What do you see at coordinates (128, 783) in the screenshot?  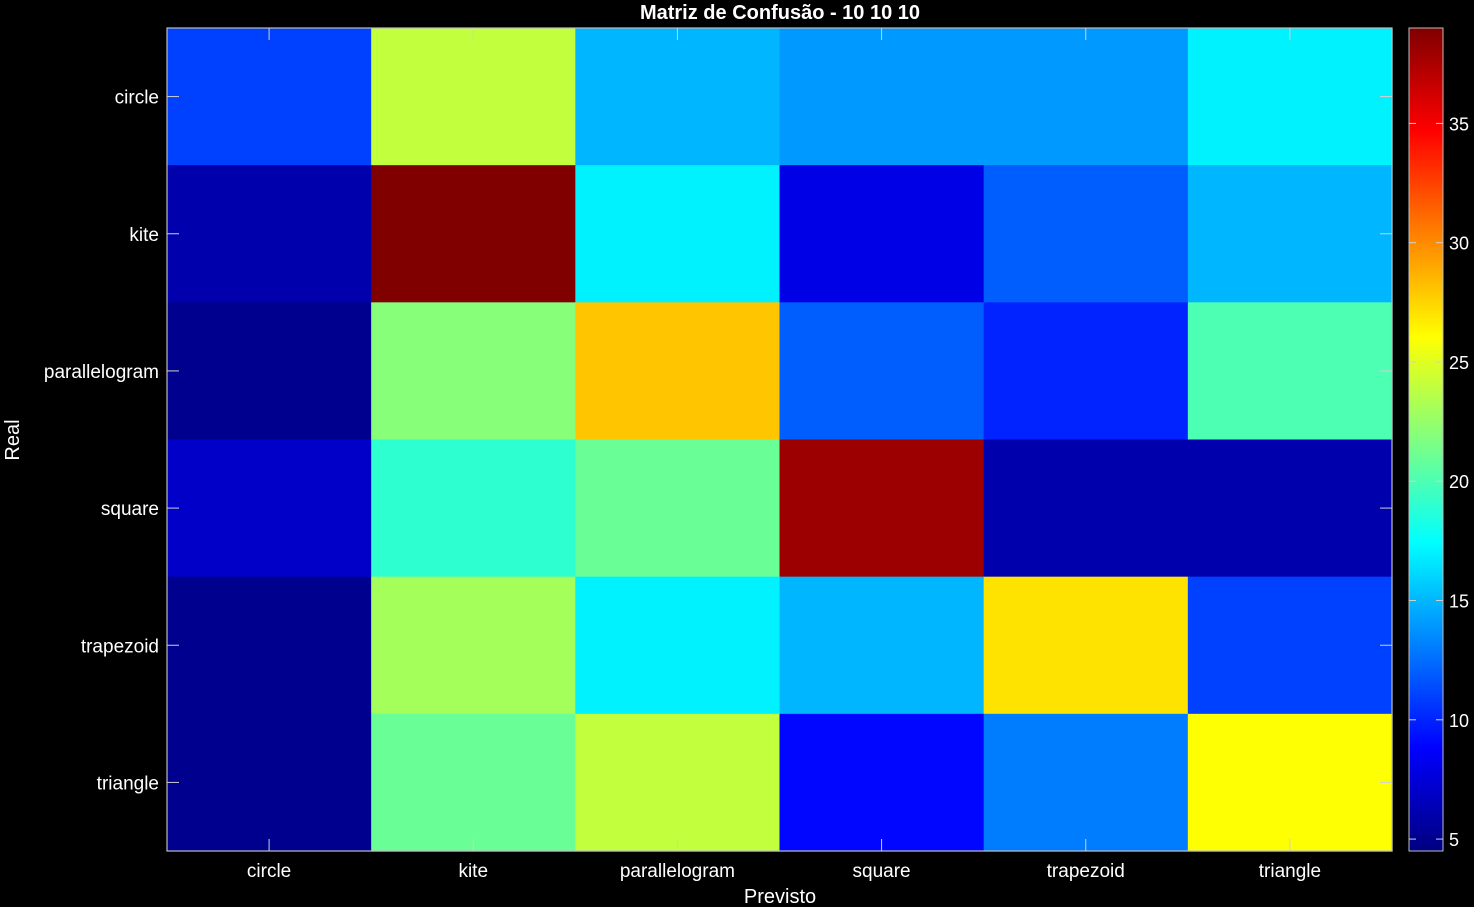 I see `y-tick-label: triangle` at bounding box center [128, 783].